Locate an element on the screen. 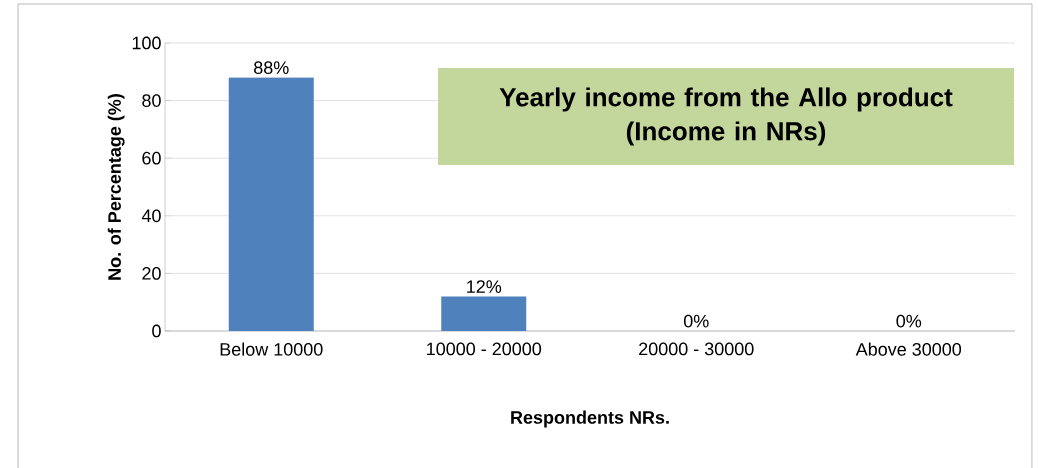  x-axis-title: Respondents NRs. is located at coordinates (590, 419).